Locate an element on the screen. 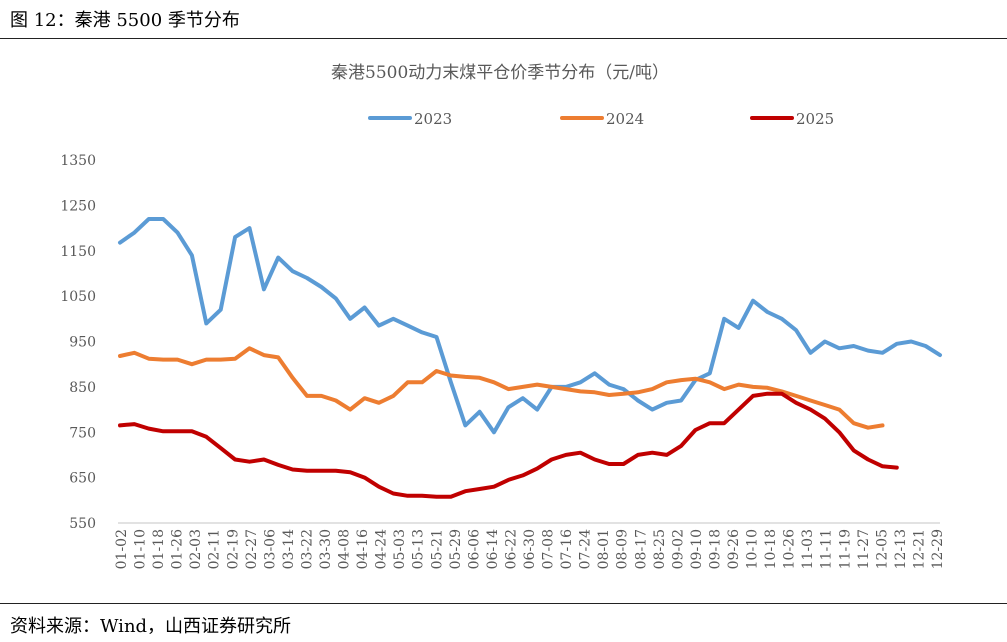 Image resolution: width=1007 pixels, height=642 pixels. x-tick-label: 11-19 is located at coordinates (845, 549).